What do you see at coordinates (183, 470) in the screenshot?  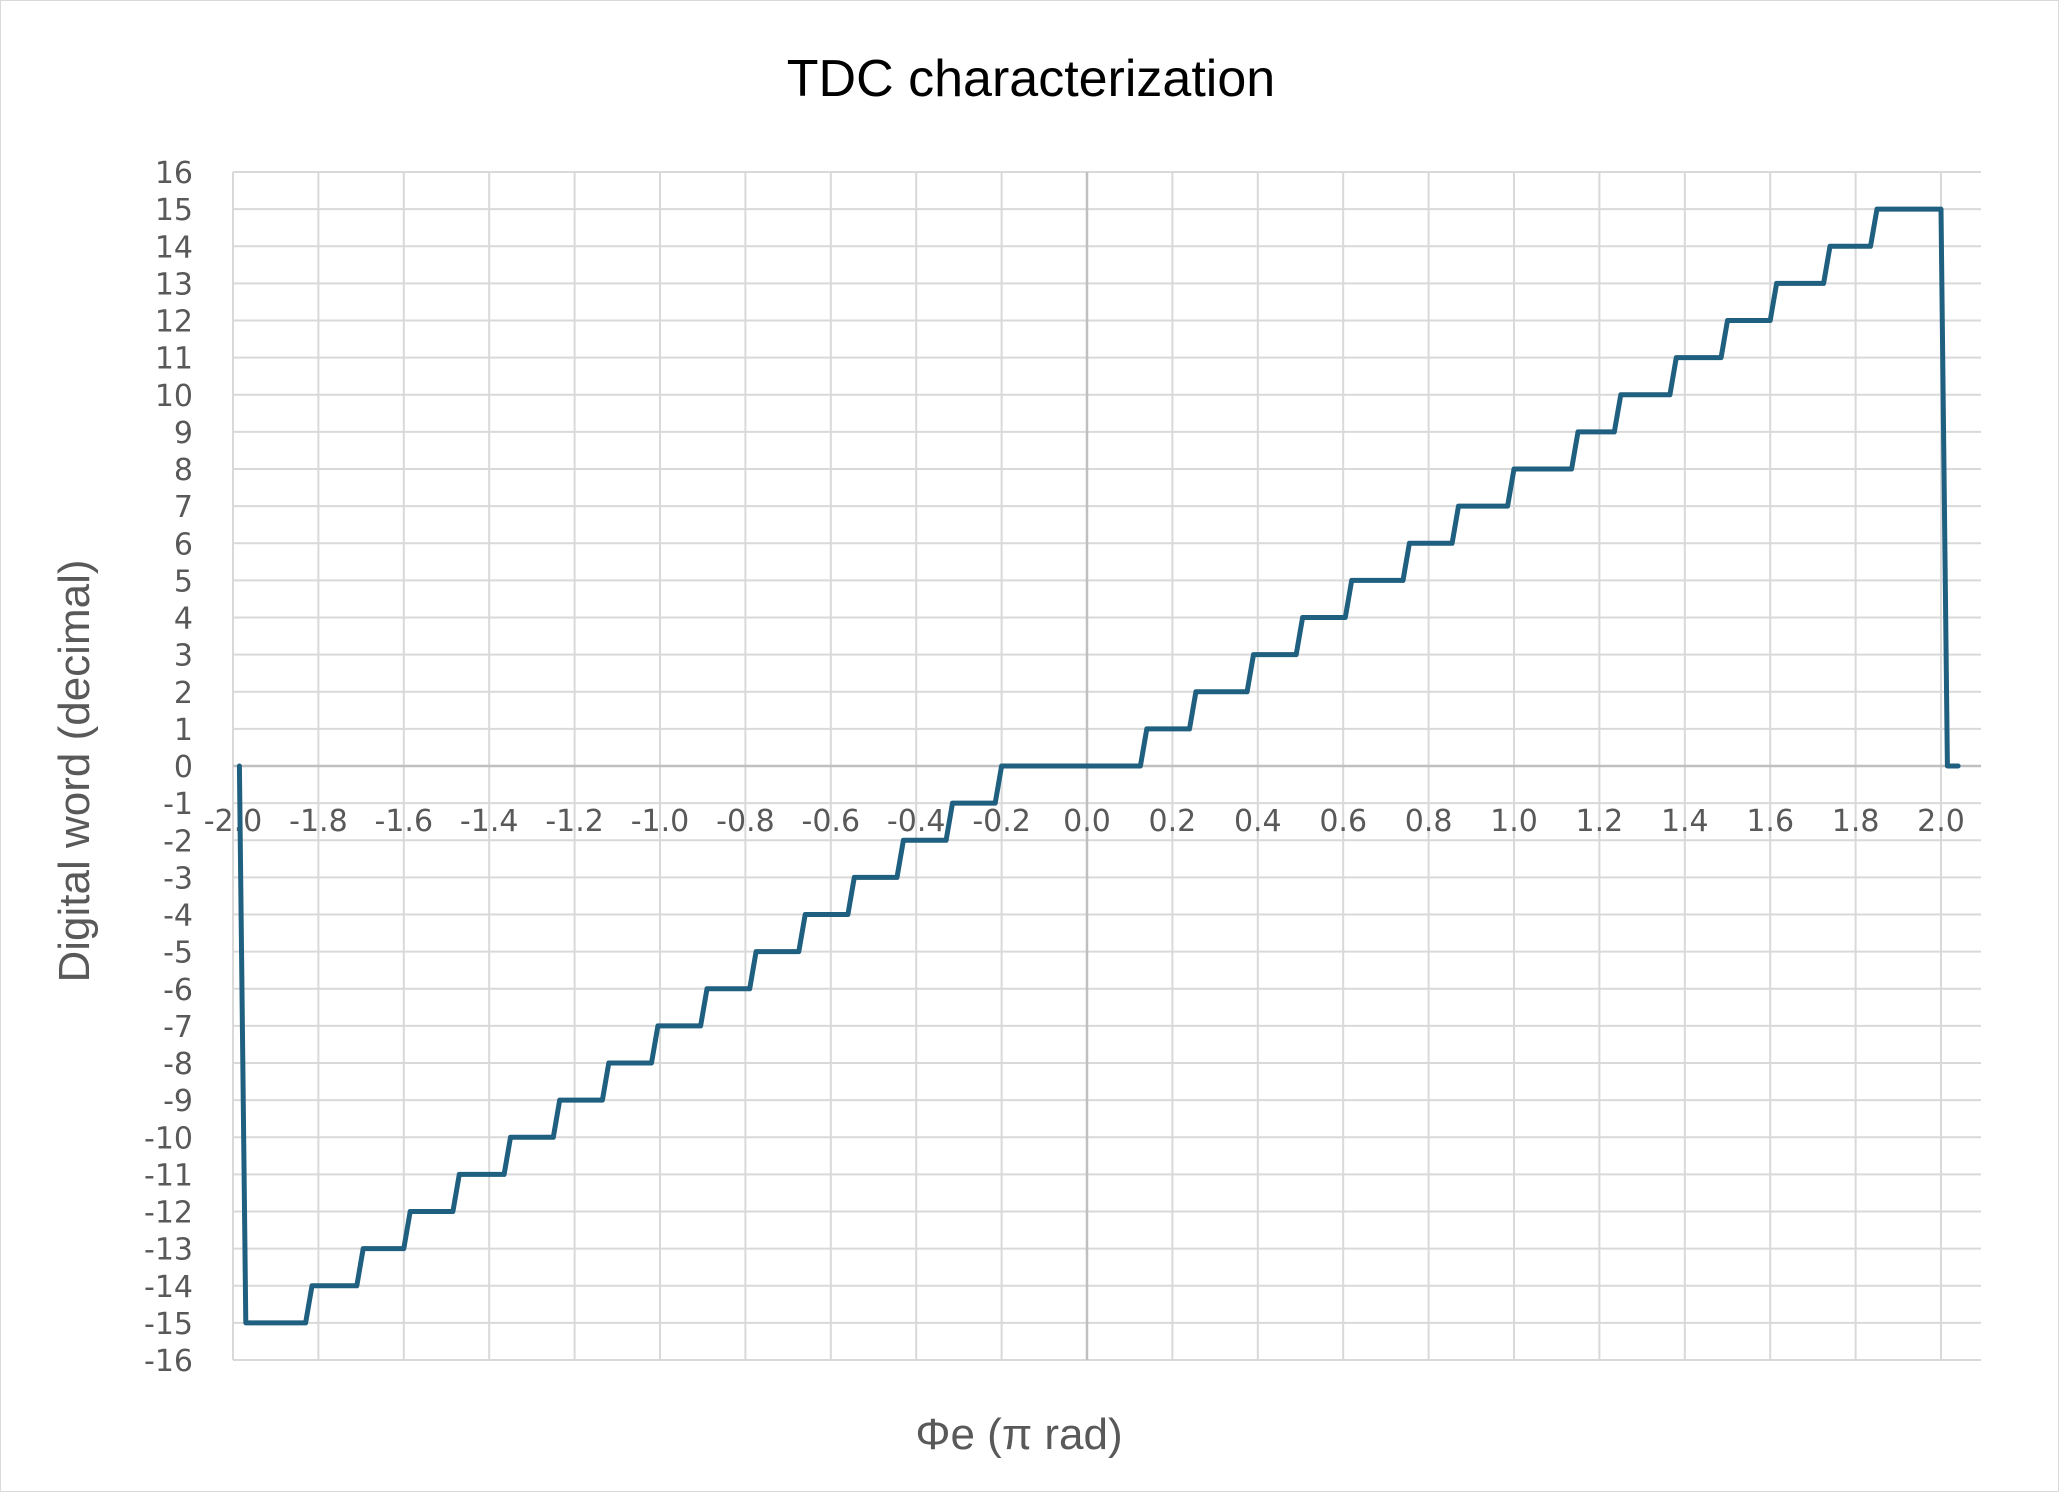 I see `y-tick-label: 8` at bounding box center [183, 470].